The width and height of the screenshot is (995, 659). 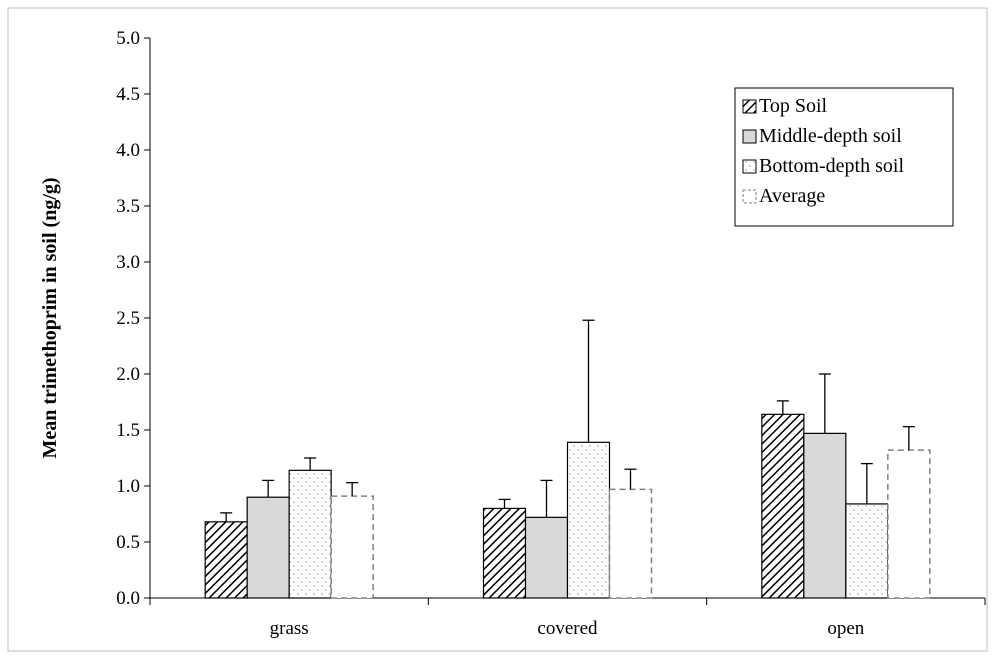 I want to click on legend-box, so click(x=844, y=157).